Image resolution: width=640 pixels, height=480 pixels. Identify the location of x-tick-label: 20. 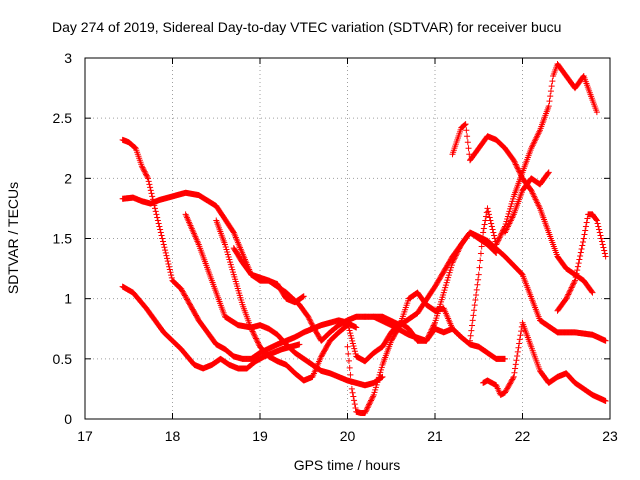
(348, 436).